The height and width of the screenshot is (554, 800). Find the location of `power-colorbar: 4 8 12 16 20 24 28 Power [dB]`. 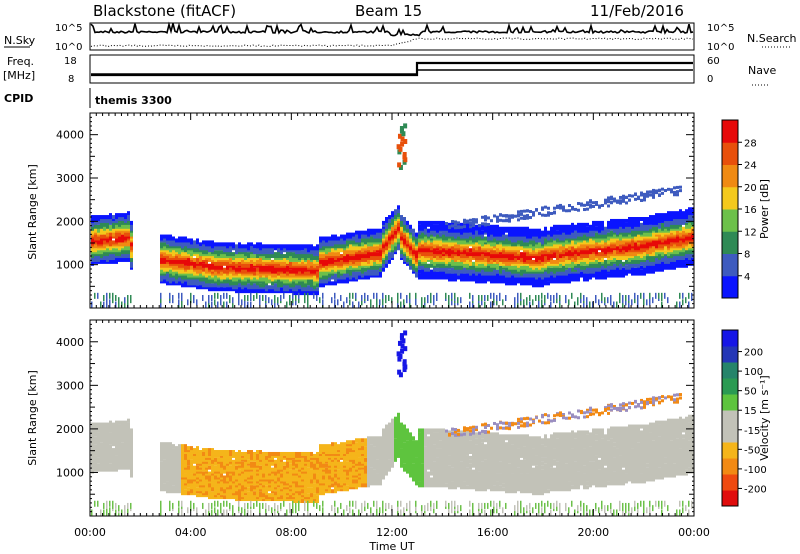

power-colorbar: 4 8 12 16 20 24 28 Power [dB] is located at coordinates (746, 209).